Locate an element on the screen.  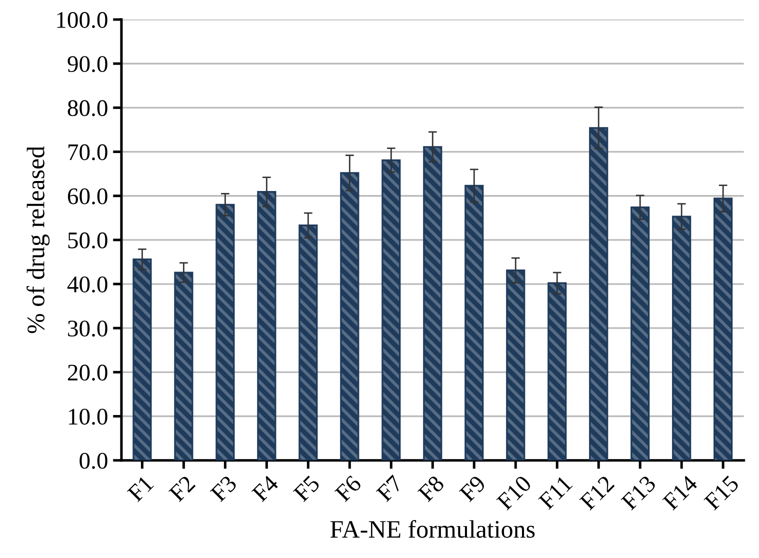
x-tick-label: F12 is located at coordinates (597, 492).